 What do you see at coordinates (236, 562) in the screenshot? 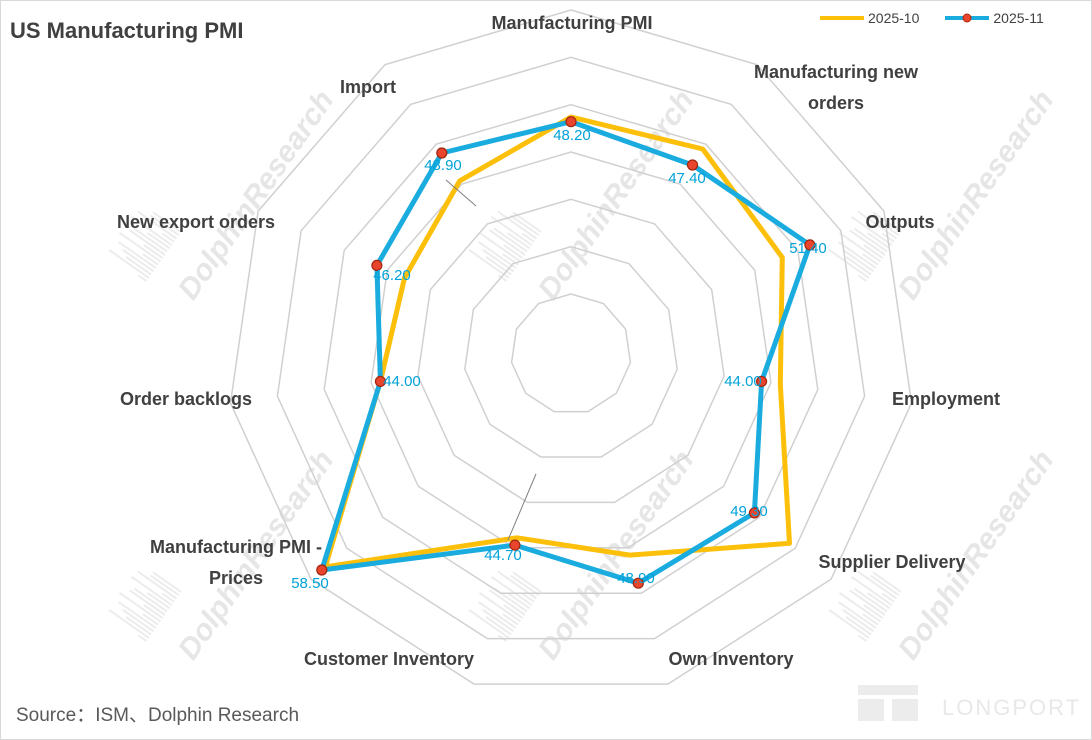
I see `axis-label: Manufacturing PMI - Prices` at bounding box center [236, 562].